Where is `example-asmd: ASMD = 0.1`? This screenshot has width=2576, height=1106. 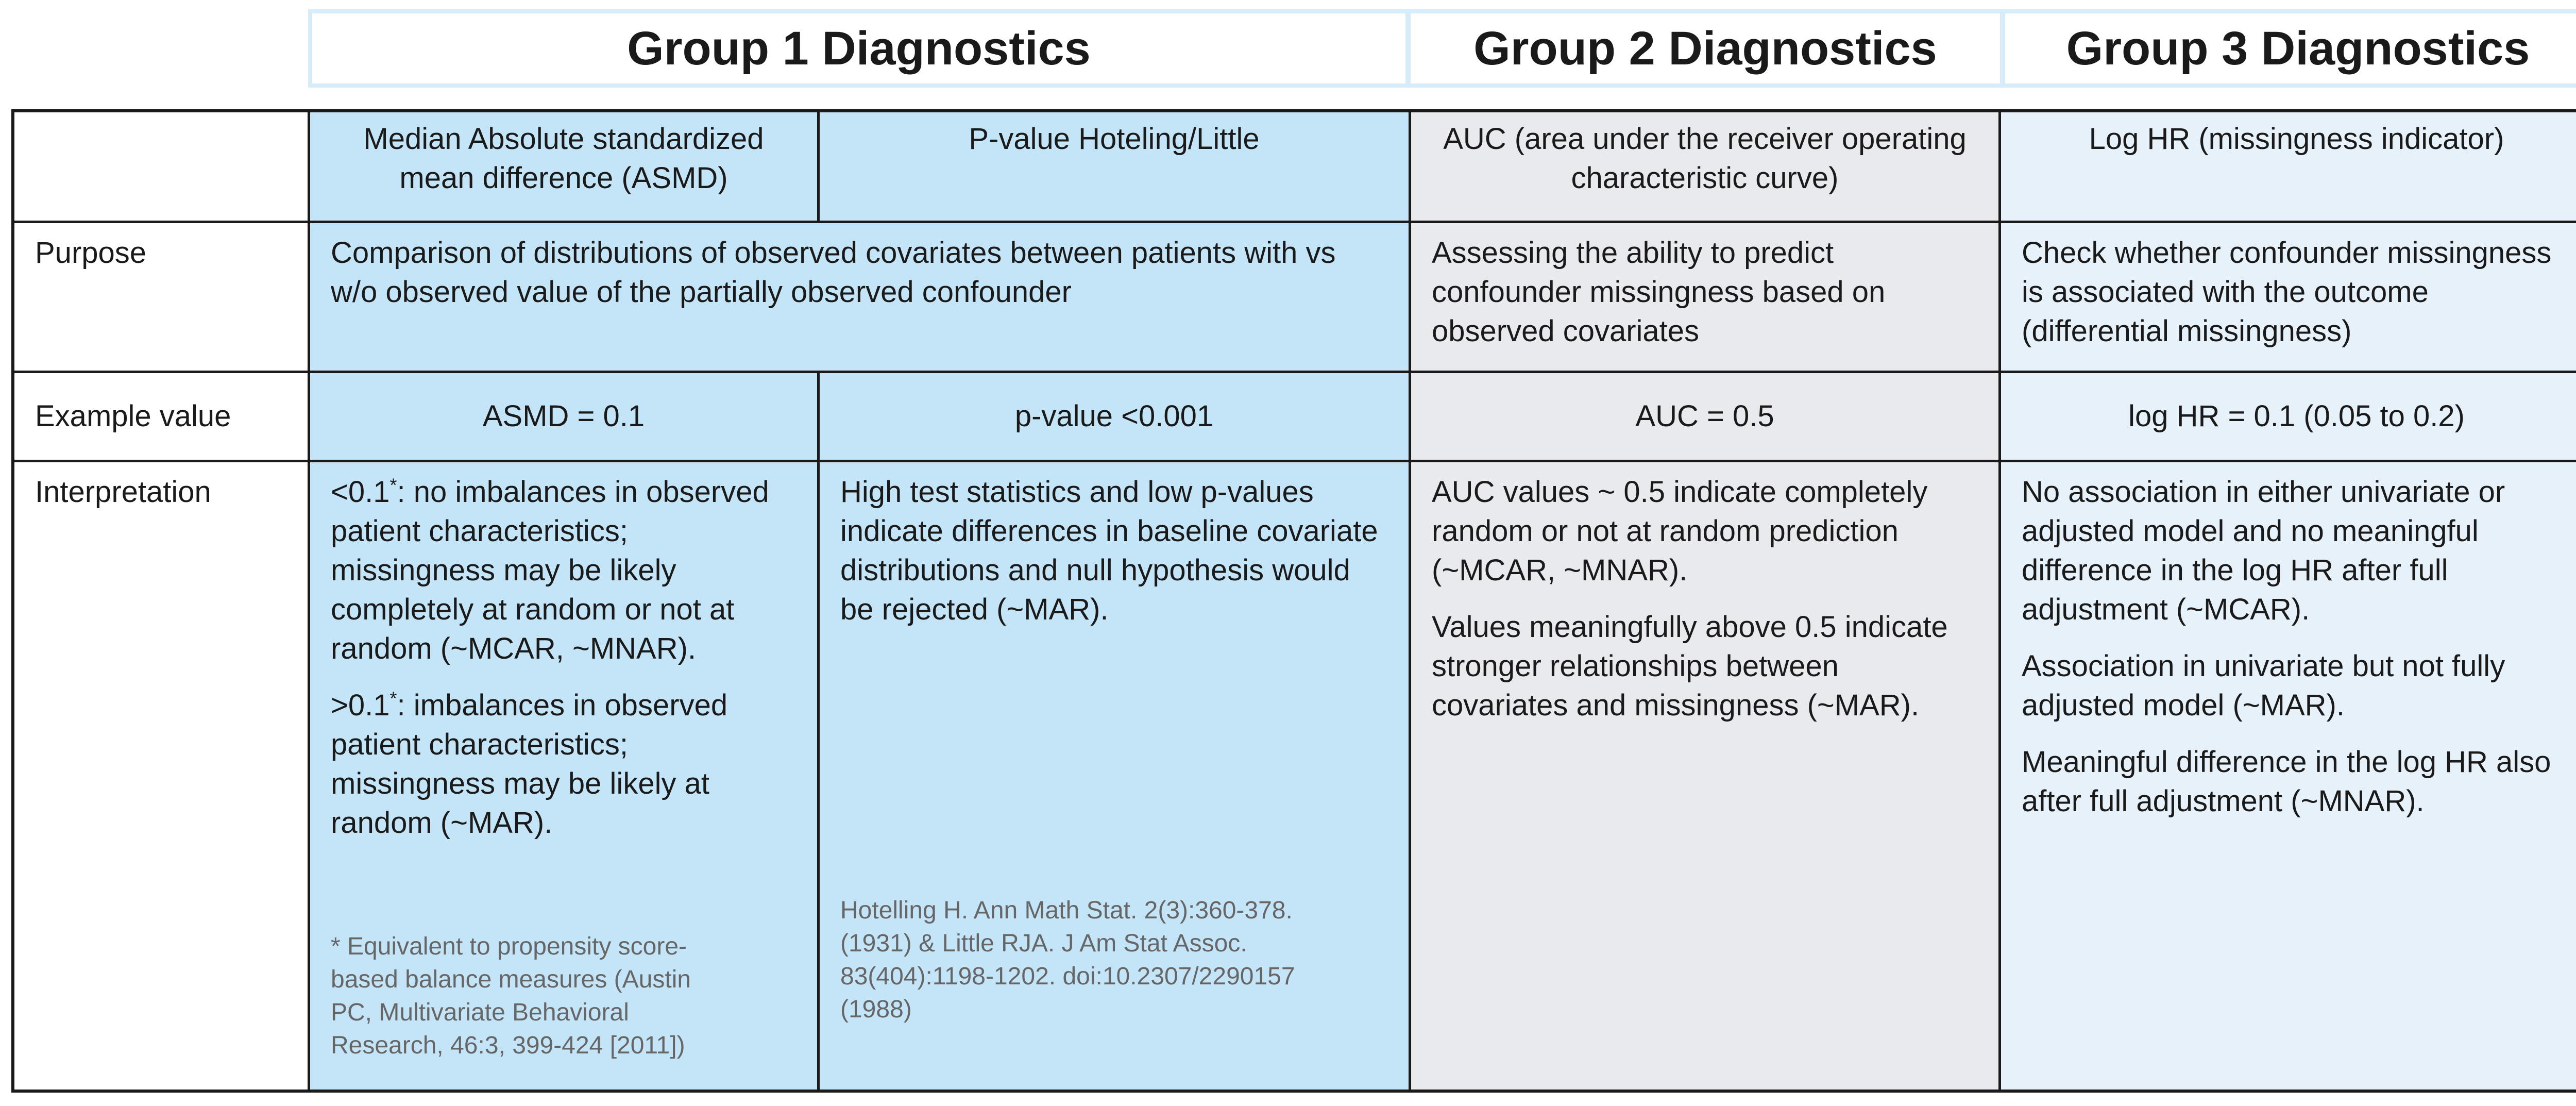
example-asmd: ASMD = 0.1 is located at coordinates (563, 416).